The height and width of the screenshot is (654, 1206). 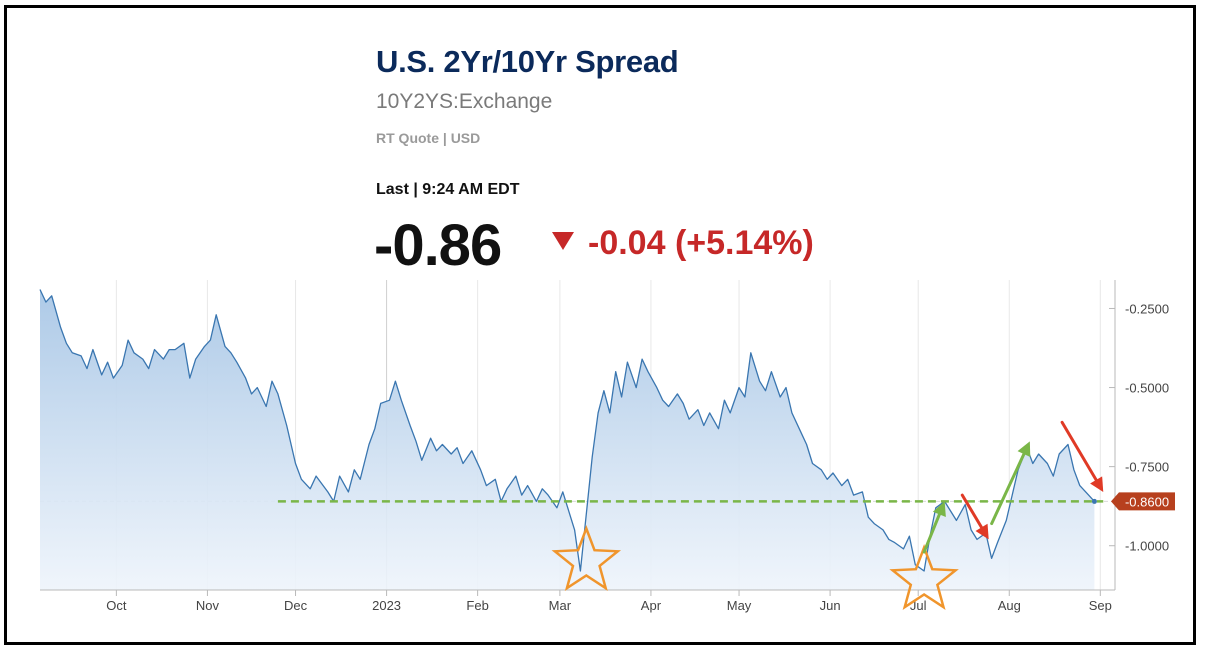 I want to click on x-tick-label: 2023, so click(x=386, y=605).